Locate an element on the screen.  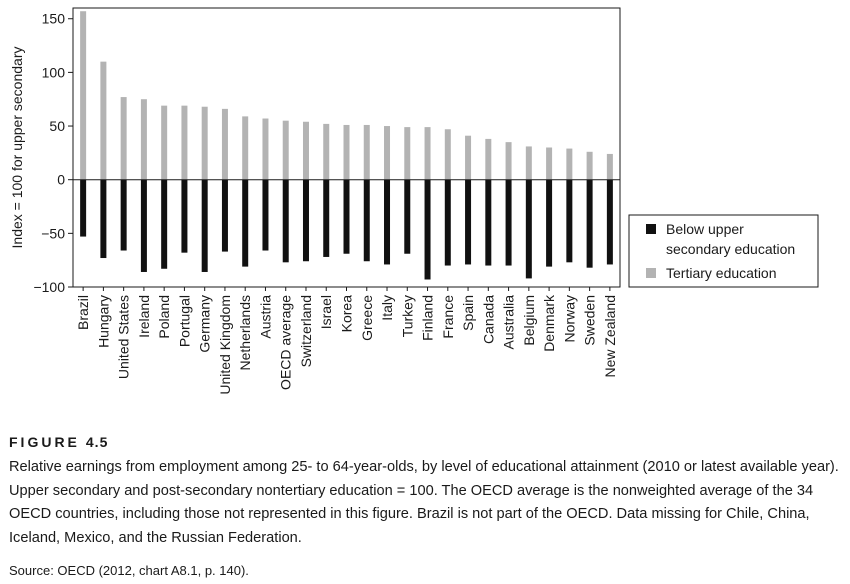
y-axis: 150 100 50 0 −50 −100 is located at coordinates (53, 153).